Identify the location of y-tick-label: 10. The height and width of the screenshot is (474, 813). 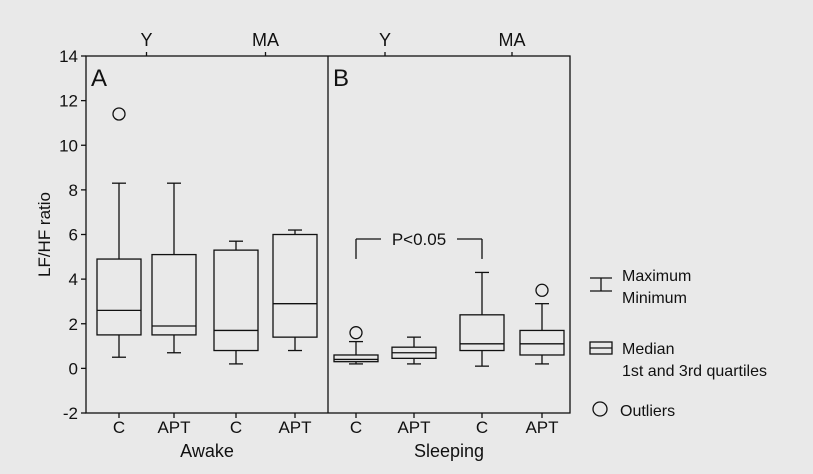
(68, 145).